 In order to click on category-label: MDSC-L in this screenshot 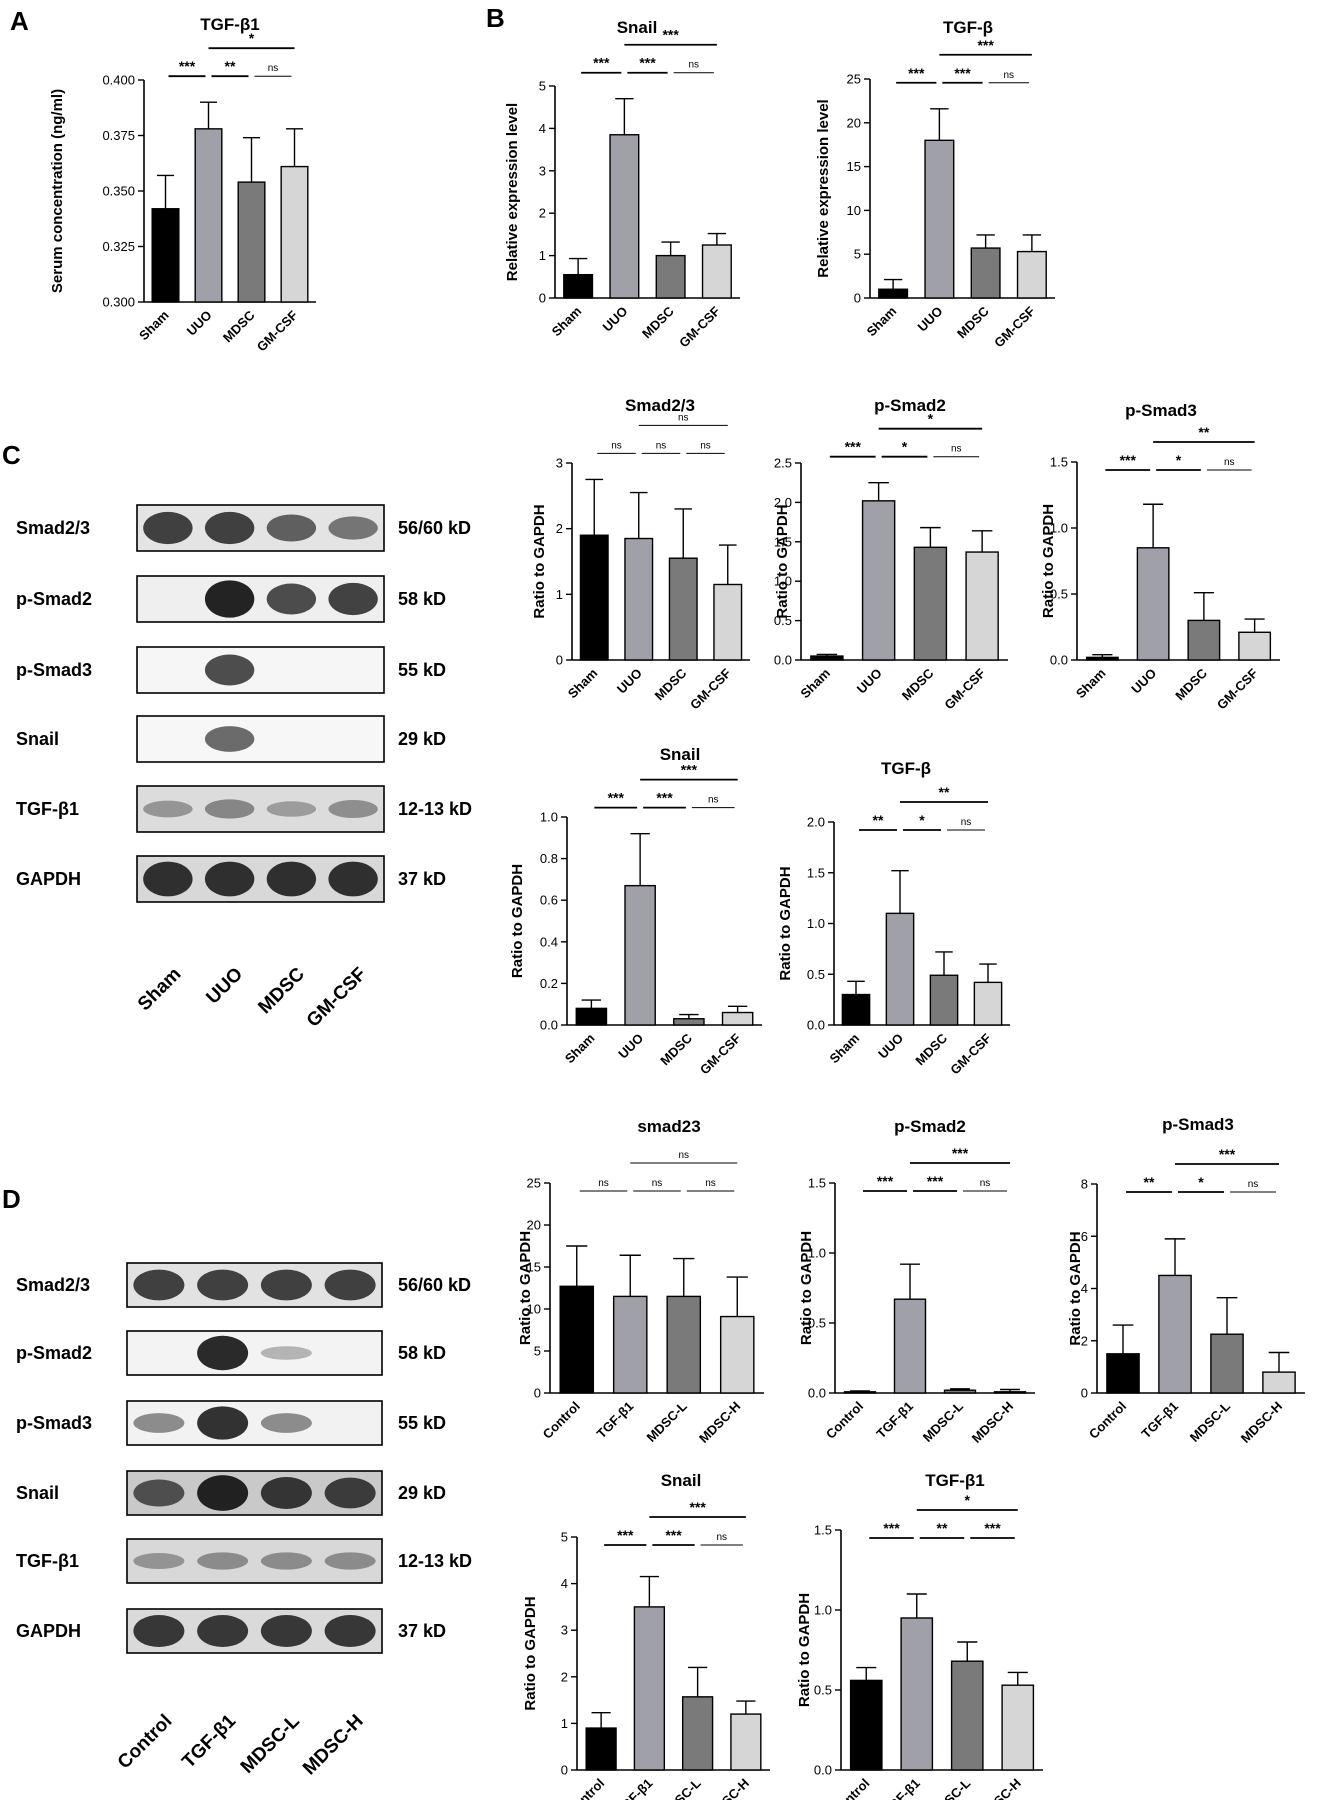, I will do `click(950, 1787)`.